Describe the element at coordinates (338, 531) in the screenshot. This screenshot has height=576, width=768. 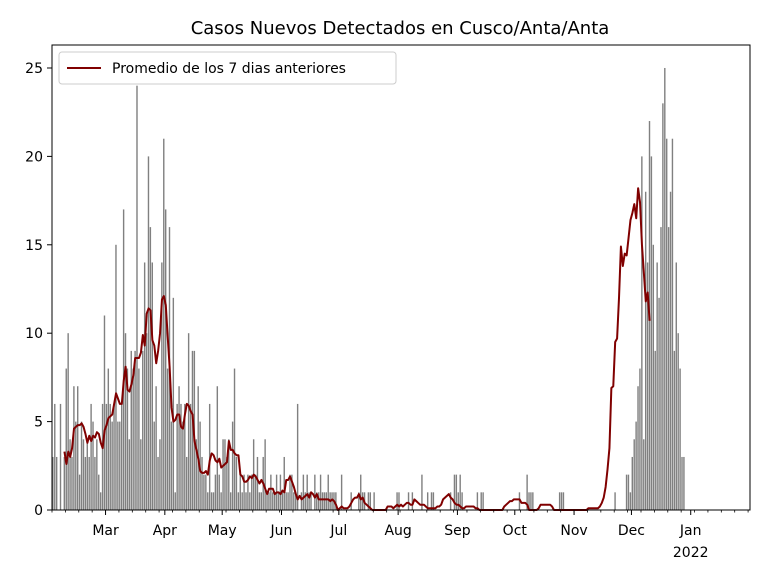
I see `x-tick-label-jul: Jul` at that location.